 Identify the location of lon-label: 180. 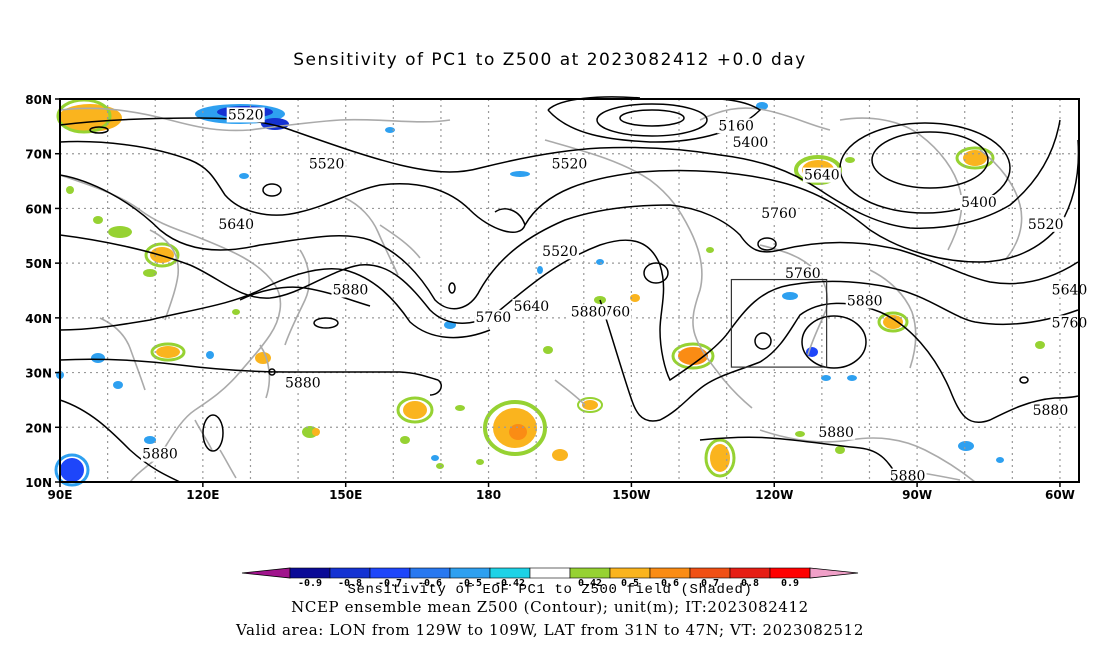
(488, 495).